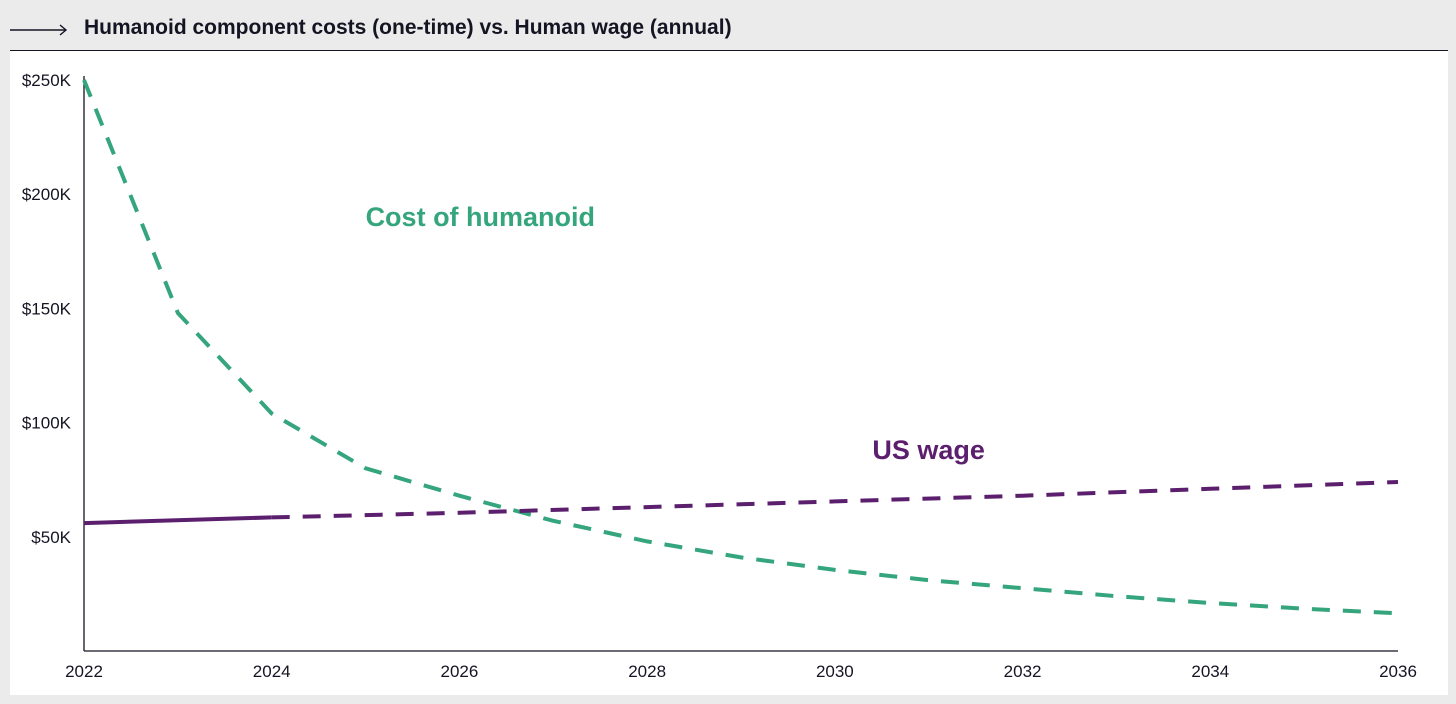  Describe the element at coordinates (47, 423) in the screenshot. I see `y-tick-label: $100K` at that location.